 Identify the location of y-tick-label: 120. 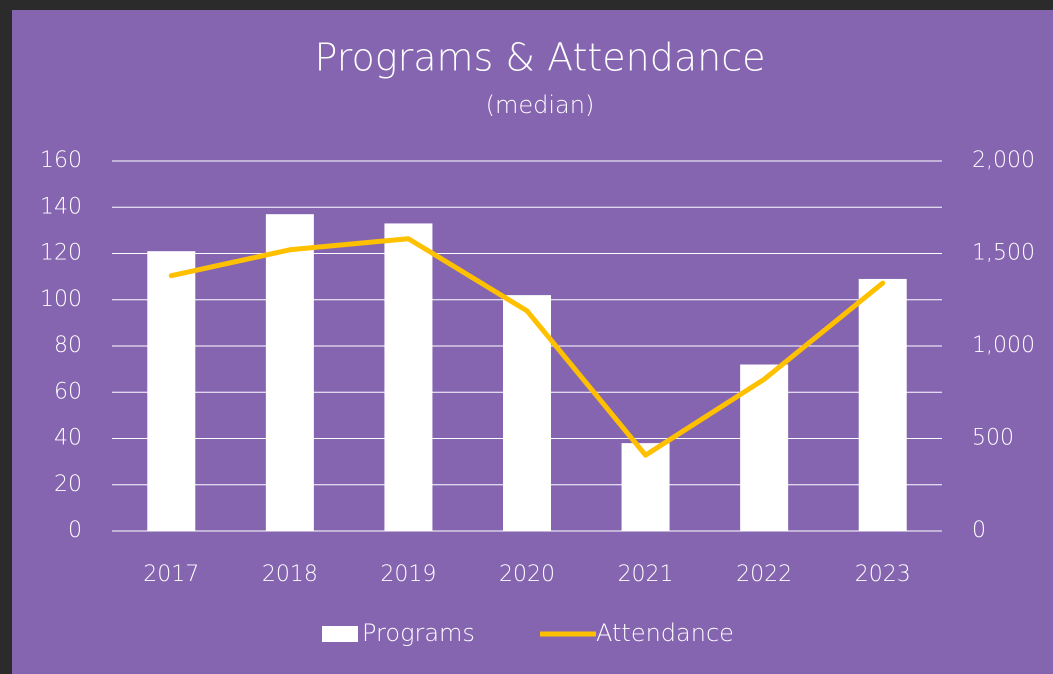
(61, 253).